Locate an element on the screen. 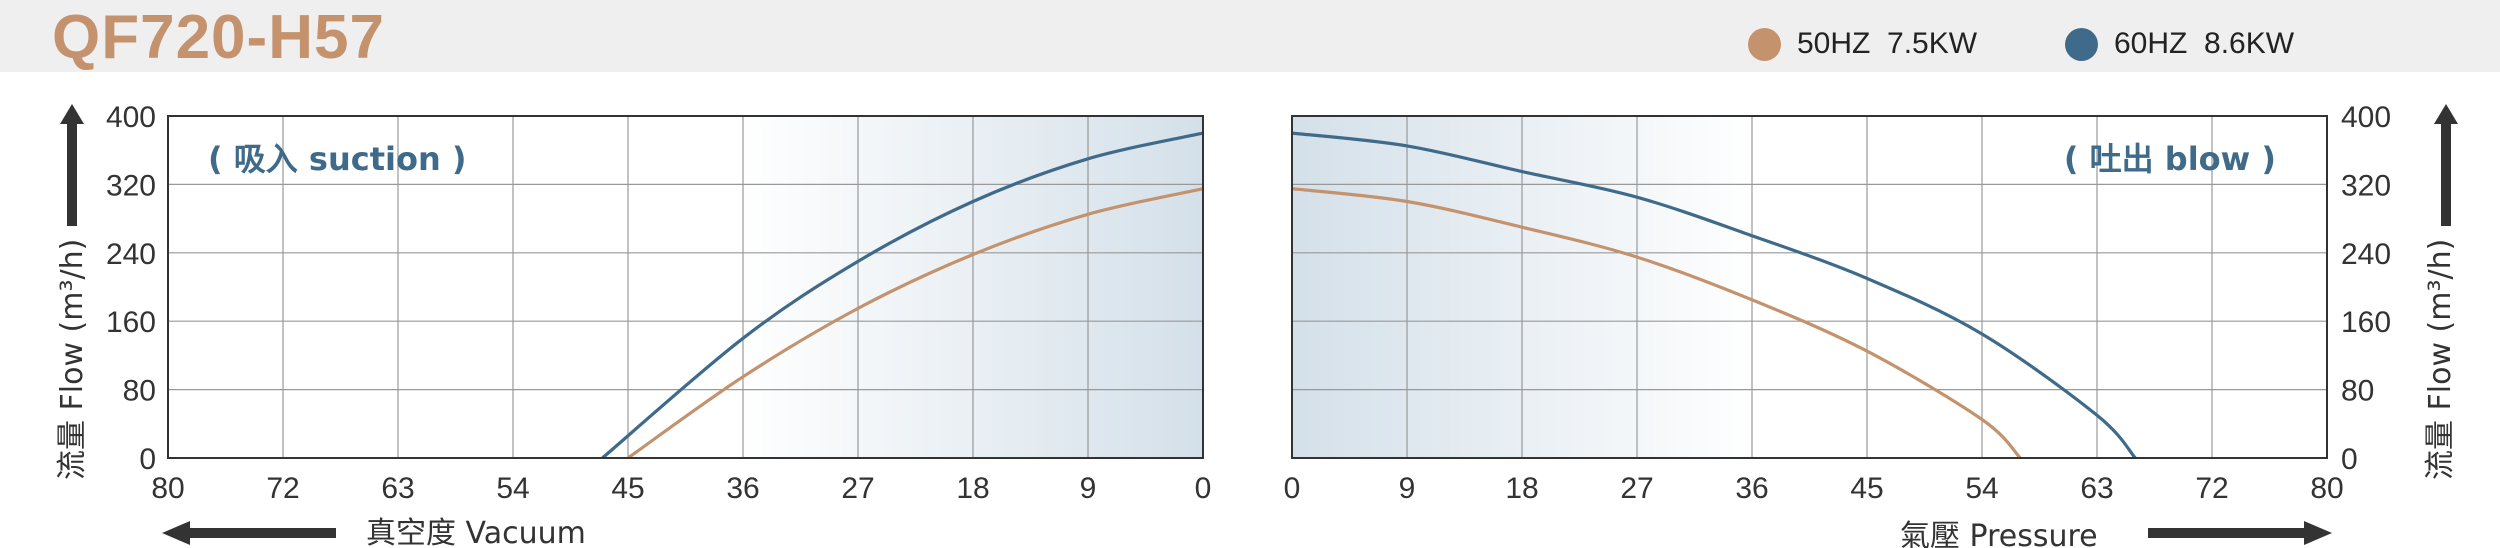 This screenshot has width=2500, height=548. suction-x-axis-label: 真空度 Vacuum is located at coordinates (476, 532).